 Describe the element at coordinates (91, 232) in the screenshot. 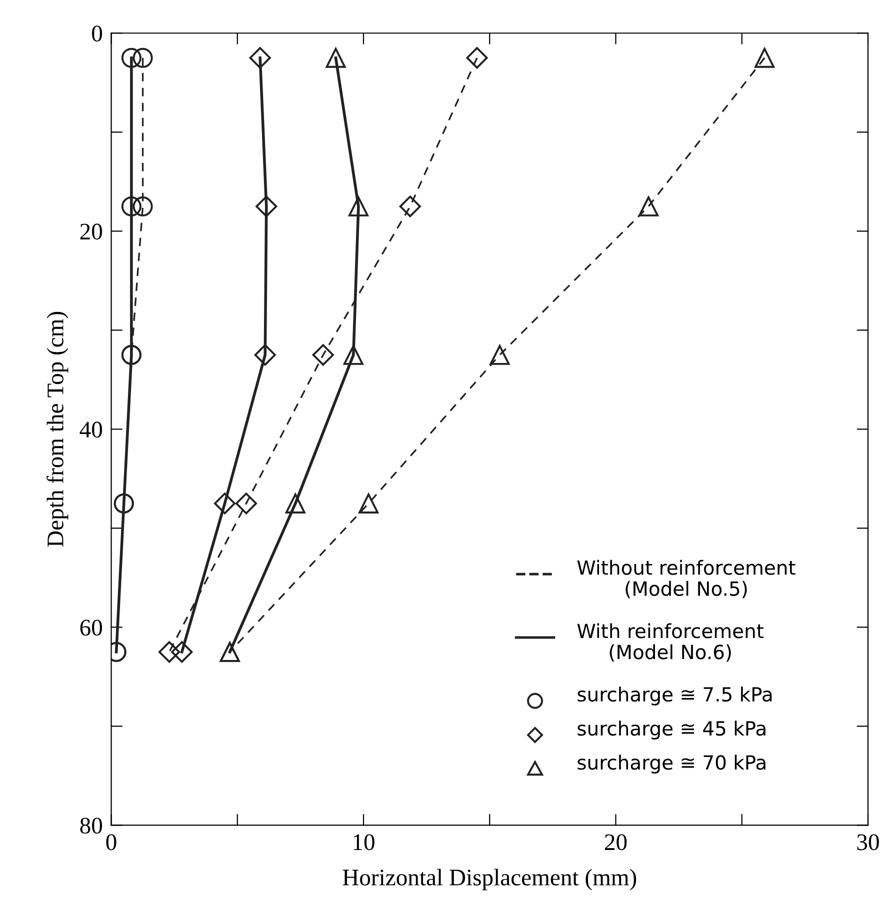

I see `y-tick-label: 20` at that location.